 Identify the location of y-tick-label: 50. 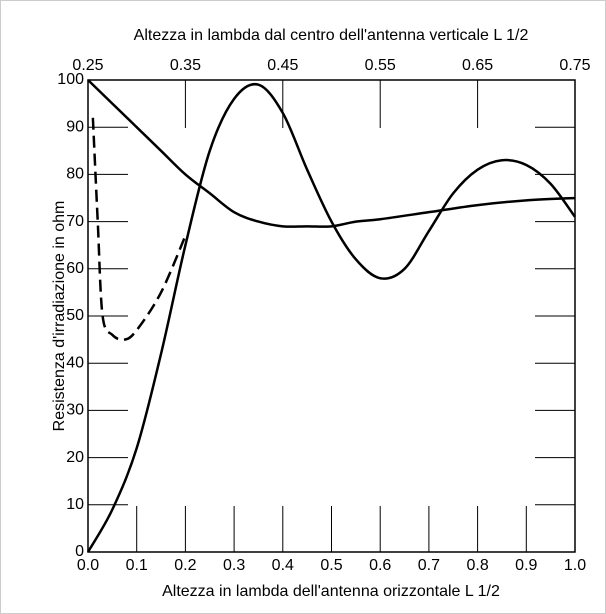
(75, 315).